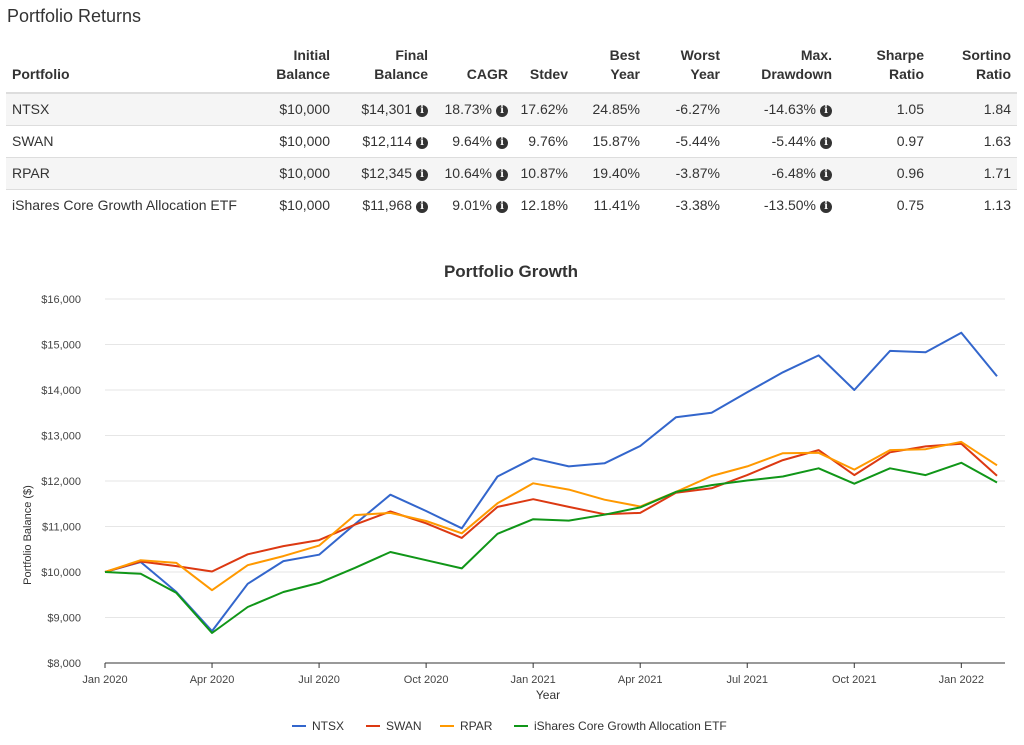 Image resolution: width=1024 pixels, height=745 pixels. Describe the element at coordinates (610, 68) in the screenshot. I see `col-header-best-year: Best Year` at that location.